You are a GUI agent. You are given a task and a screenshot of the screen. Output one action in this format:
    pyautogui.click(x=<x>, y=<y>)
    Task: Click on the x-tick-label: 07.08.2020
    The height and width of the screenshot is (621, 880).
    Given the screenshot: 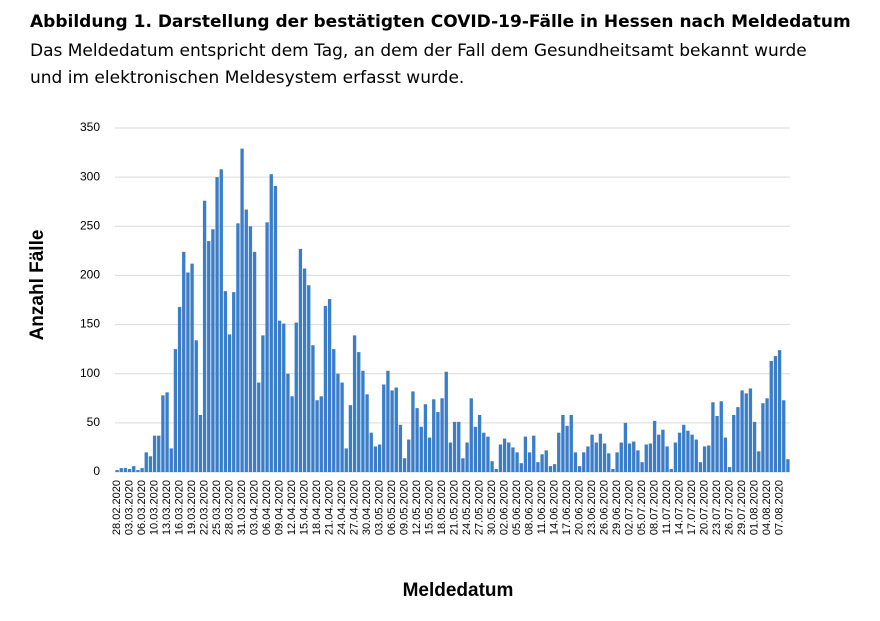 What is the action you would take?
    pyautogui.click(x=779, y=507)
    